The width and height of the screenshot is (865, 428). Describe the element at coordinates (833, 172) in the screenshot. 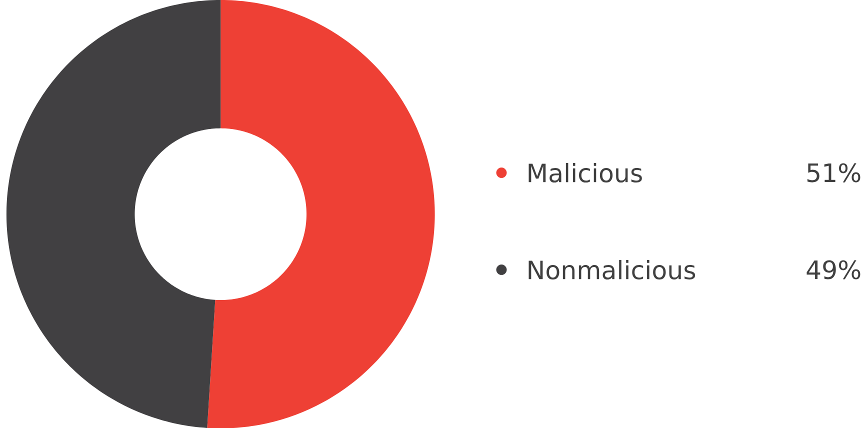

I see `data-label: 51%` at that location.